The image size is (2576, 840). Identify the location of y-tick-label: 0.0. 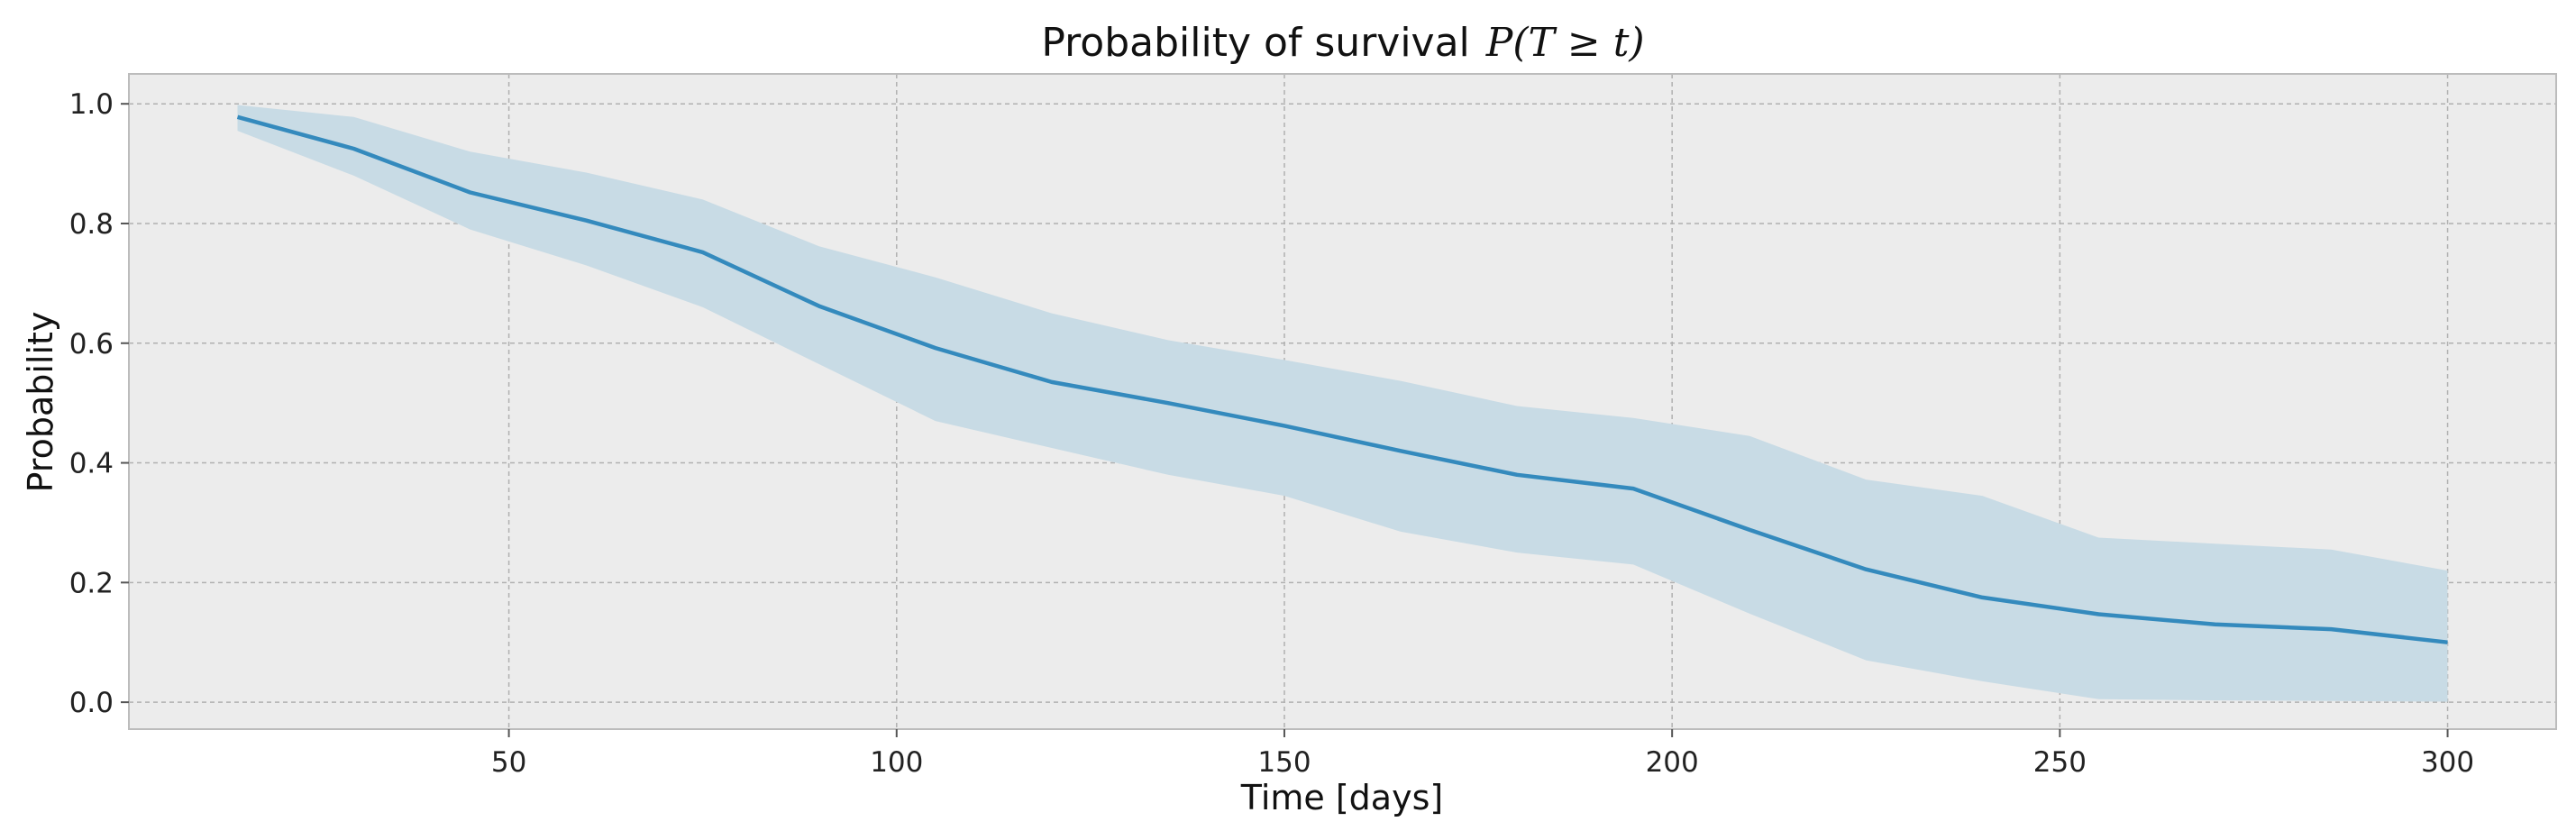
(91, 703).